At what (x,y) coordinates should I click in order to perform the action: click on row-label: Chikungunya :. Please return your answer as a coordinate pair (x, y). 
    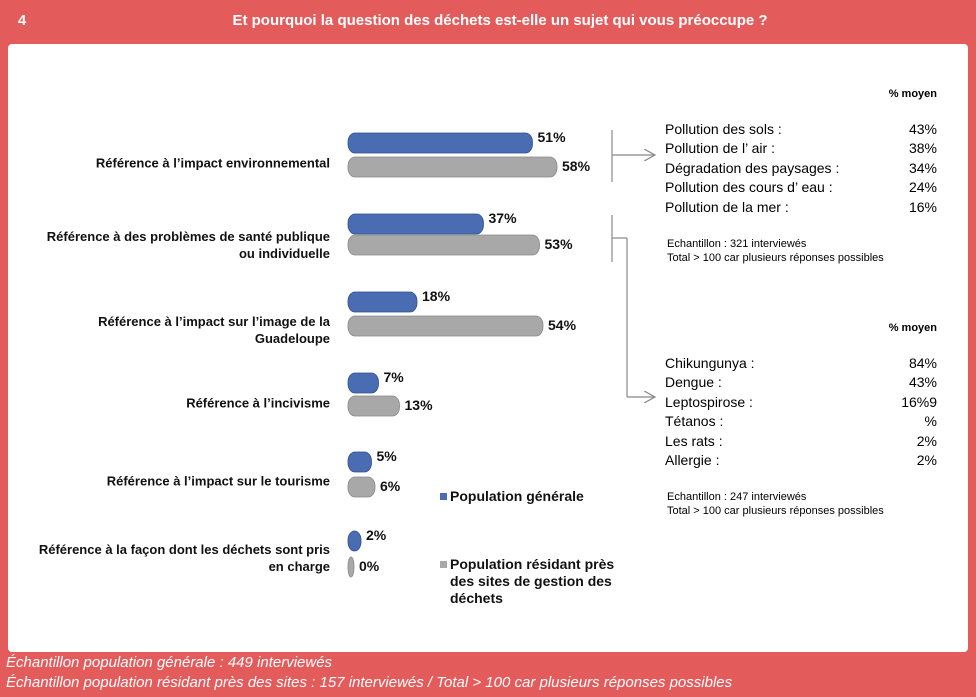
    Looking at the image, I should click on (710, 363).